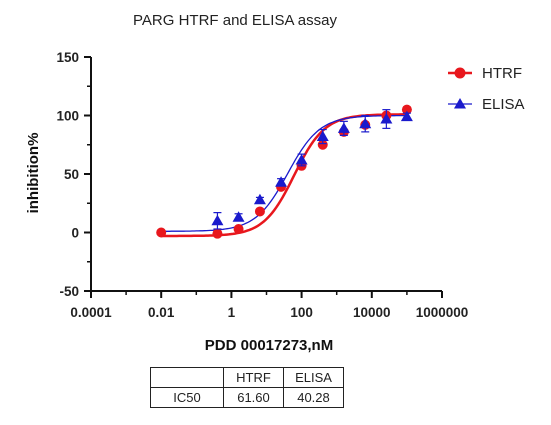 Image resolution: width=551 pixels, height=425 pixels. What do you see at coordinates (269, 345) in the screenshot?
I see `x-axis-label: PDD 00017273,nM` at bounding box center [269, 345].